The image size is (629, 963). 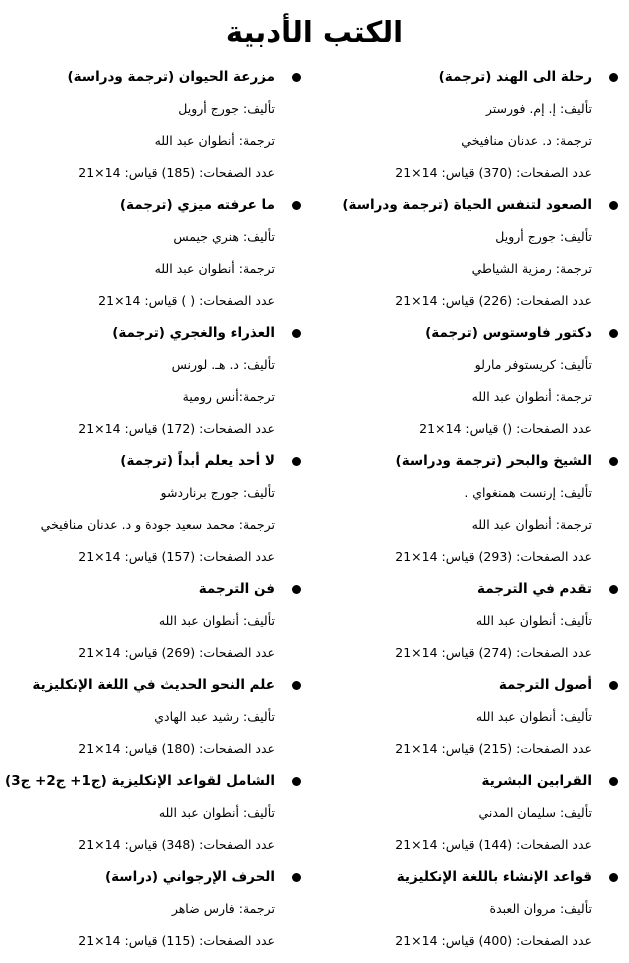 What do you see at coordinates (236, 589) in the screenshot?
I see `book-title-text: فن الترجمة` at bounding box center [236, 589].